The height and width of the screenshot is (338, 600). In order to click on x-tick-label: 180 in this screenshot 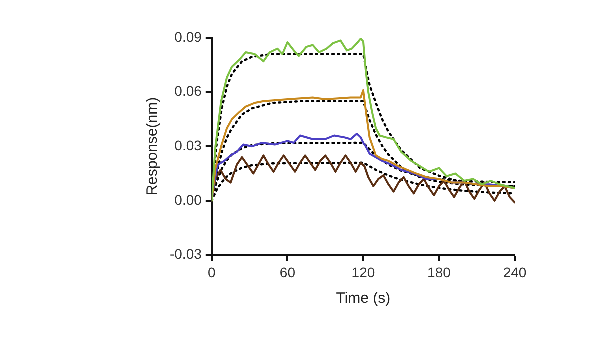, I will do `click(440, 272)`.